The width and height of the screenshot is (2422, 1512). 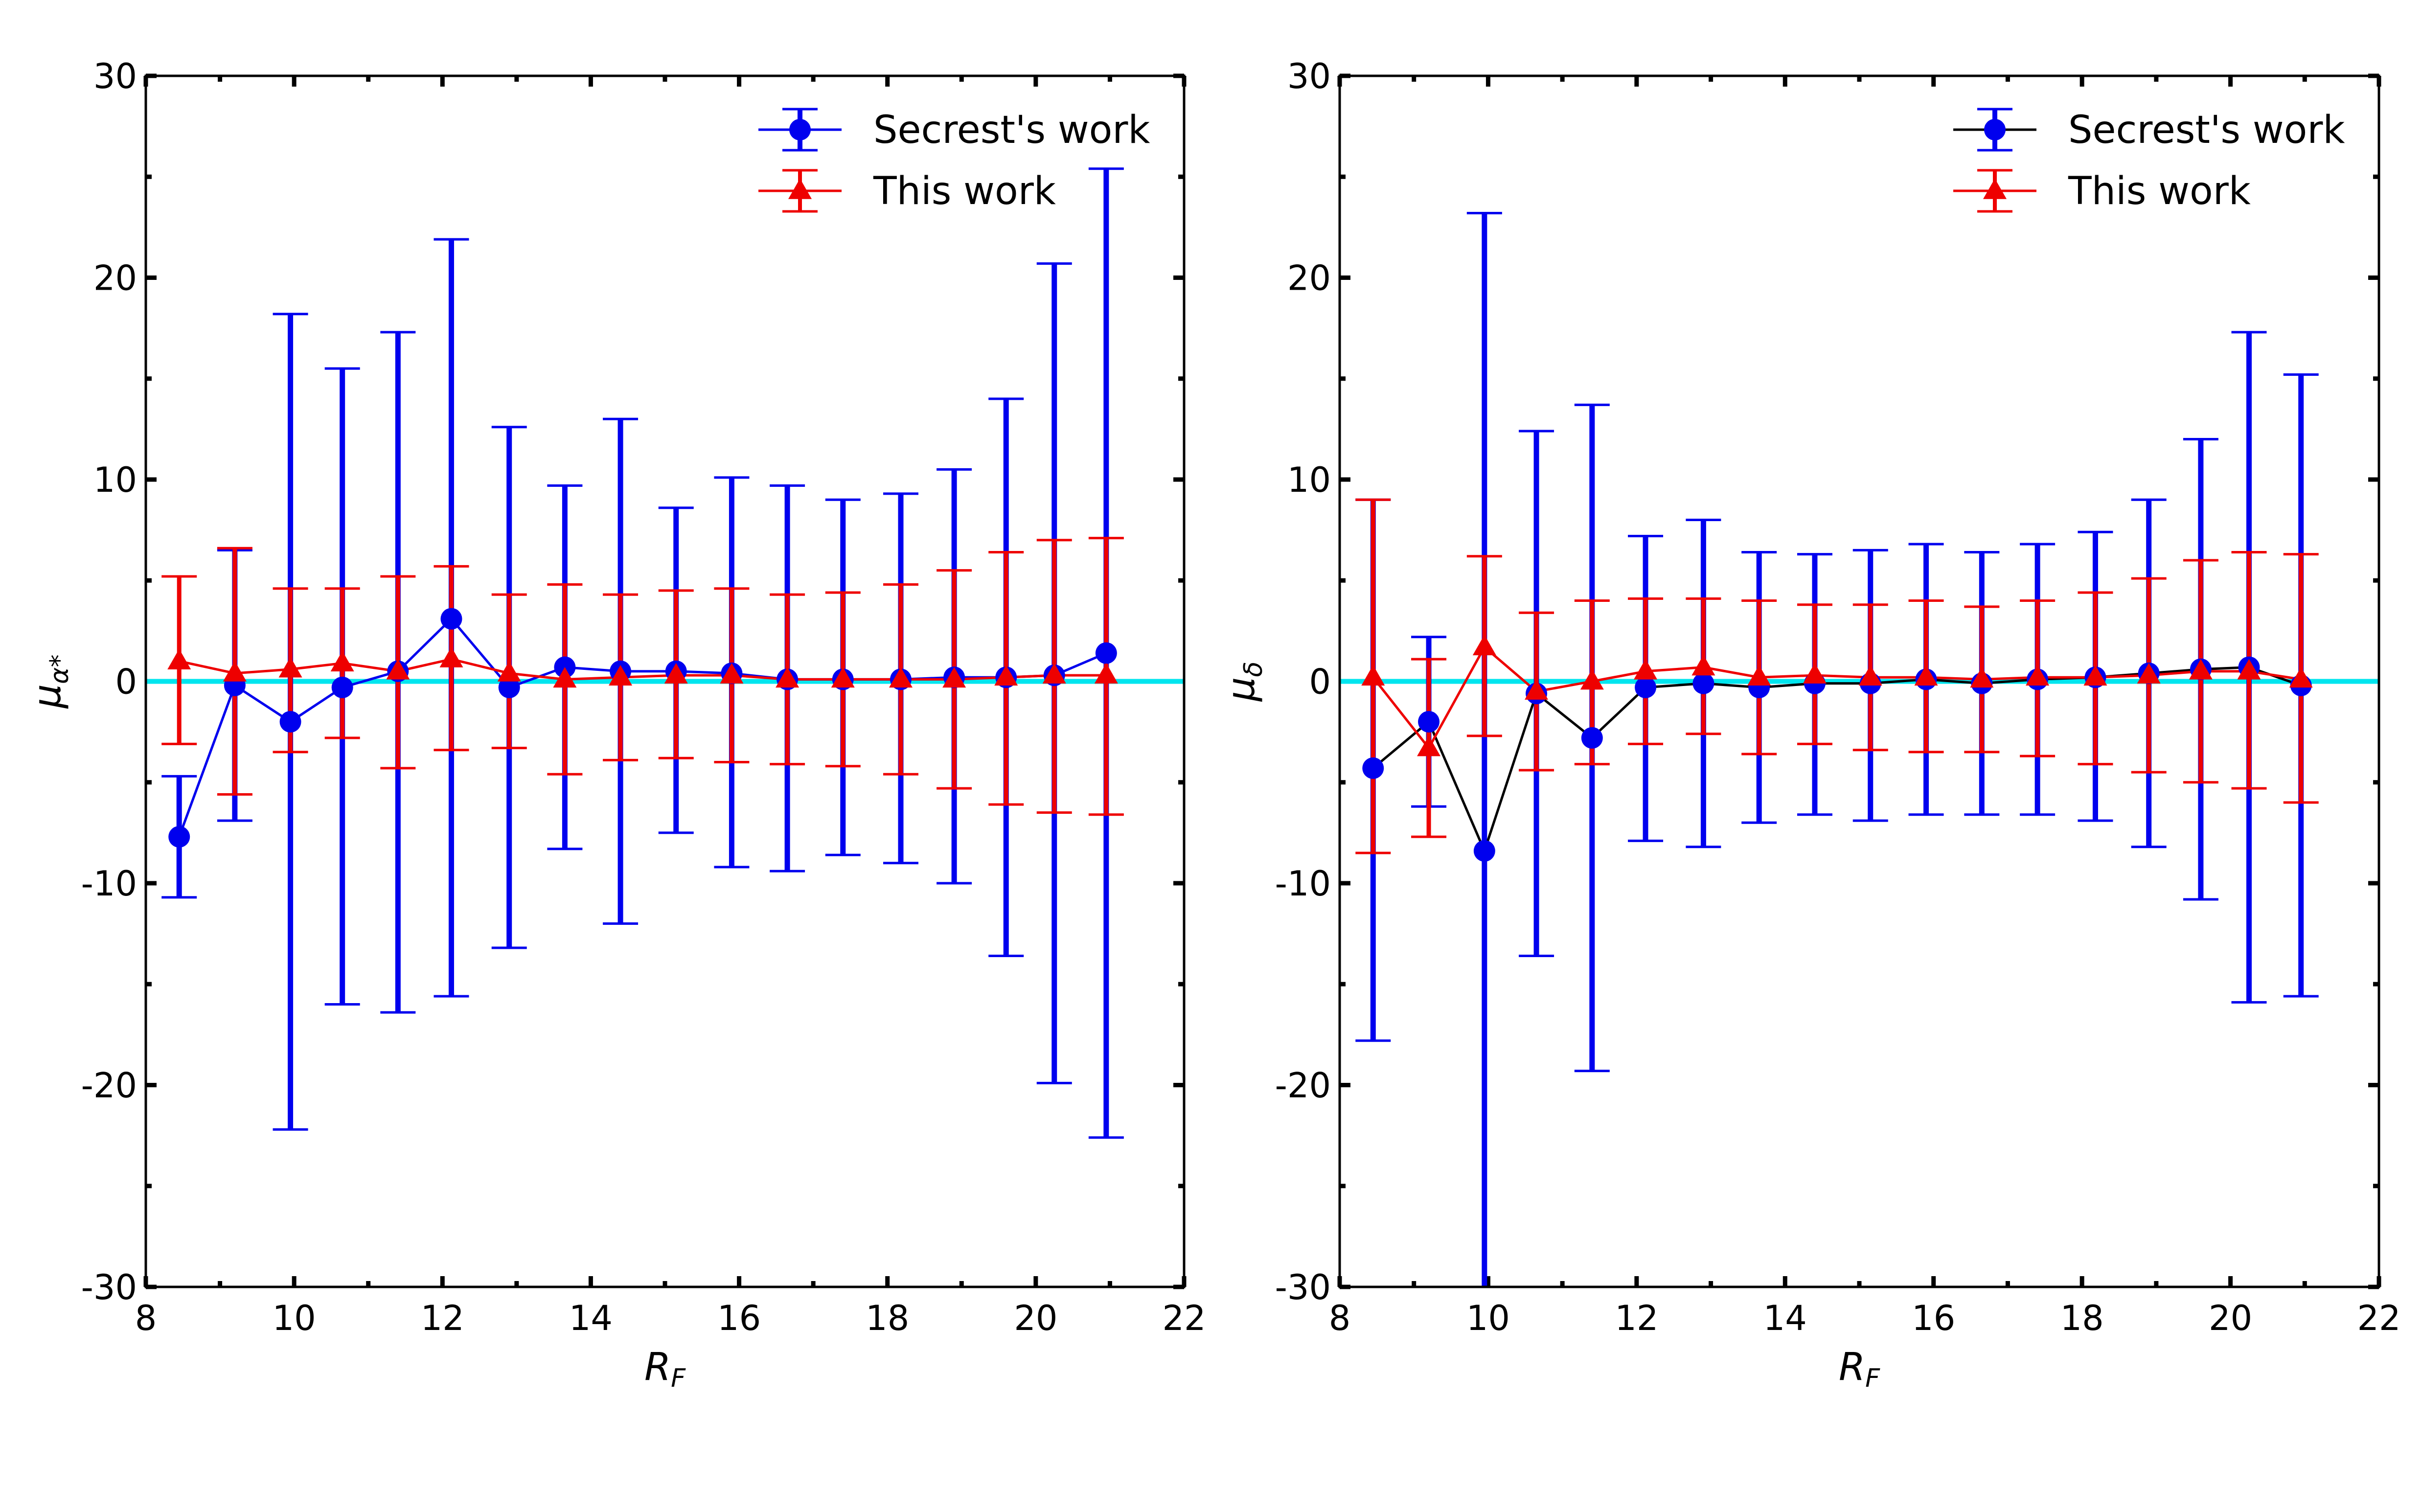 I want to click on legend-entry: Secrest's work, so click(x=954, y=130).